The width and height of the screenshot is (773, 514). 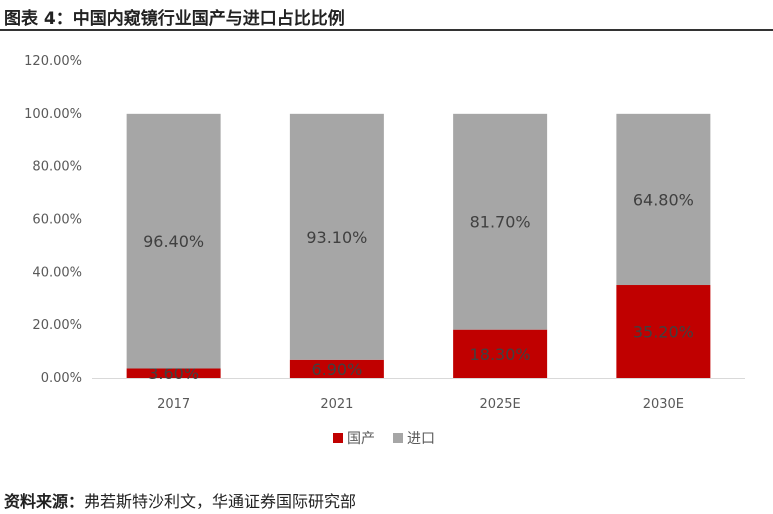 I want to click on data-label: 3.60%, so click(x=173, y=373).